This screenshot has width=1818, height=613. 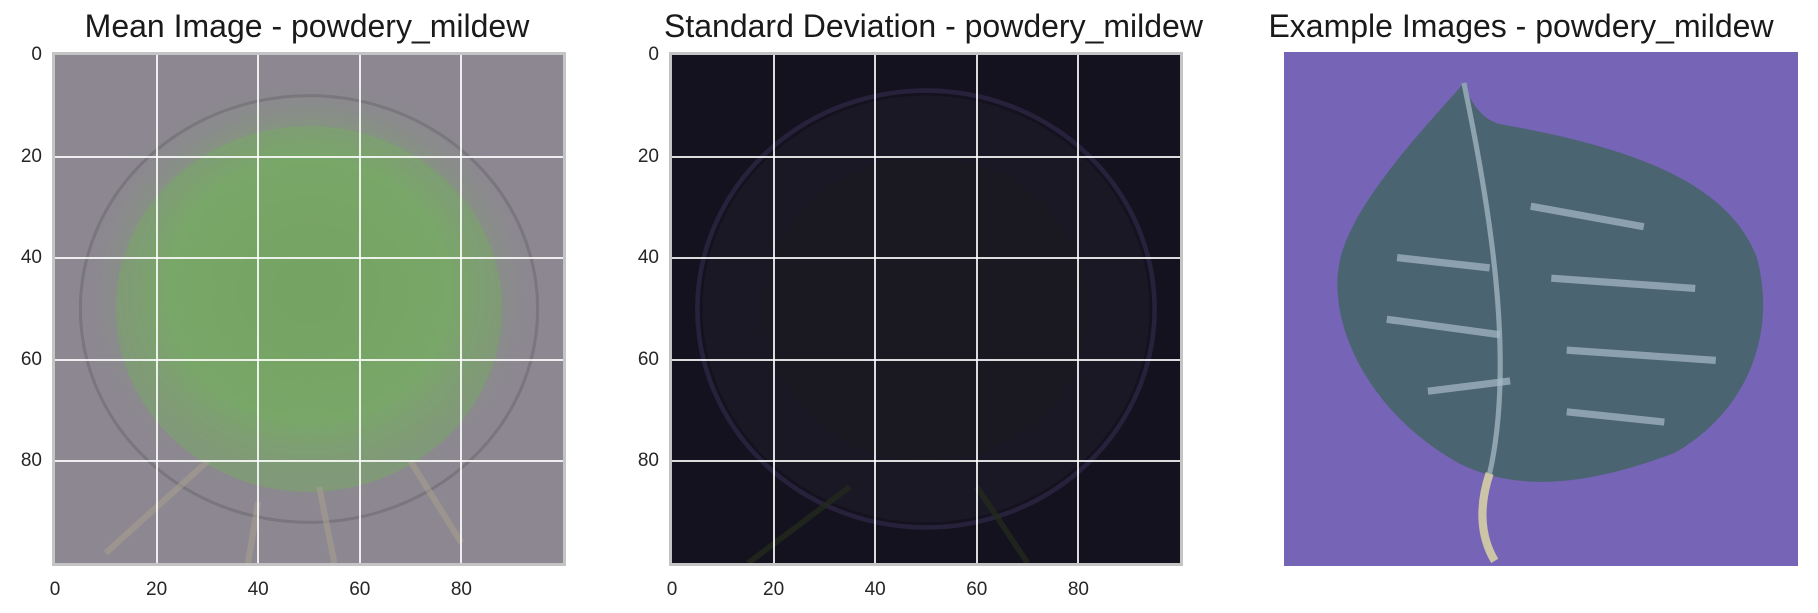 What do you see at coordinates (933, 26) in the screenshot?
I see `std-image-title: Standard Deviation - powdery_mildew` at bounding box center [933, 26].